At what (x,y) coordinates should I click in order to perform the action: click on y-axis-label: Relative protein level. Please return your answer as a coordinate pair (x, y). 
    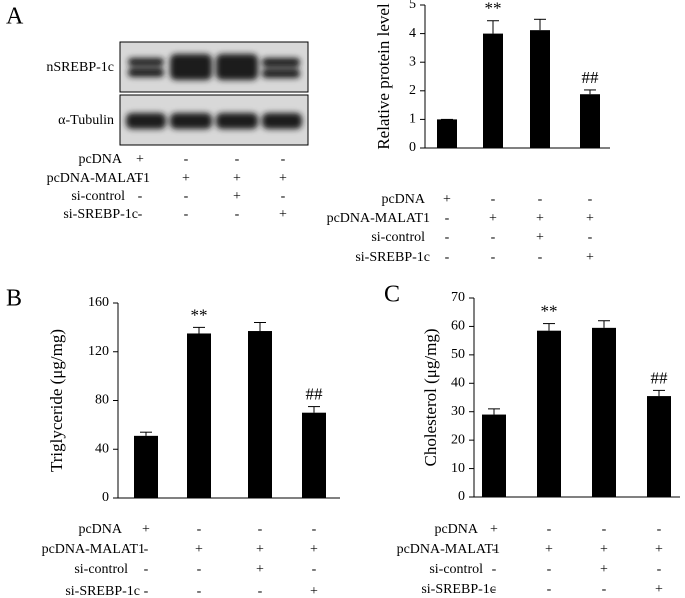
    Looking at the image, I should click on (383, 76).